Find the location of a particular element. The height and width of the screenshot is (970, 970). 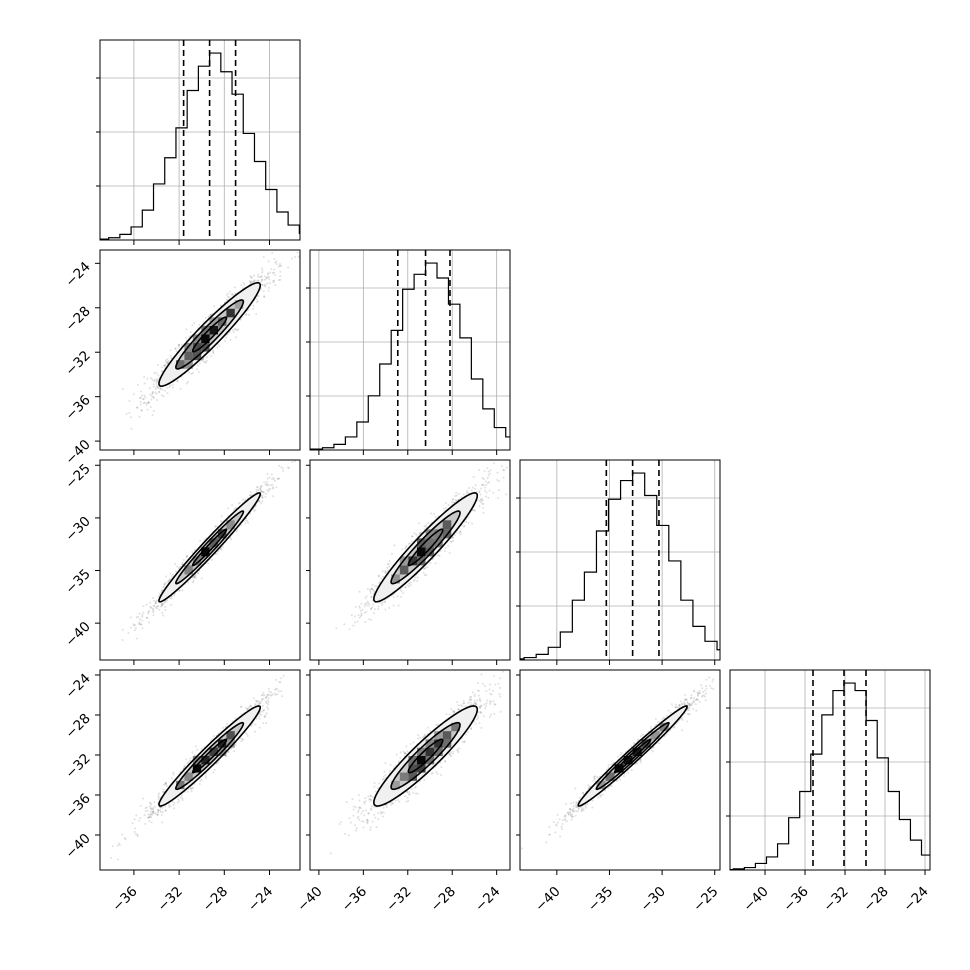

panel-content is located at coordinates (620, 560).